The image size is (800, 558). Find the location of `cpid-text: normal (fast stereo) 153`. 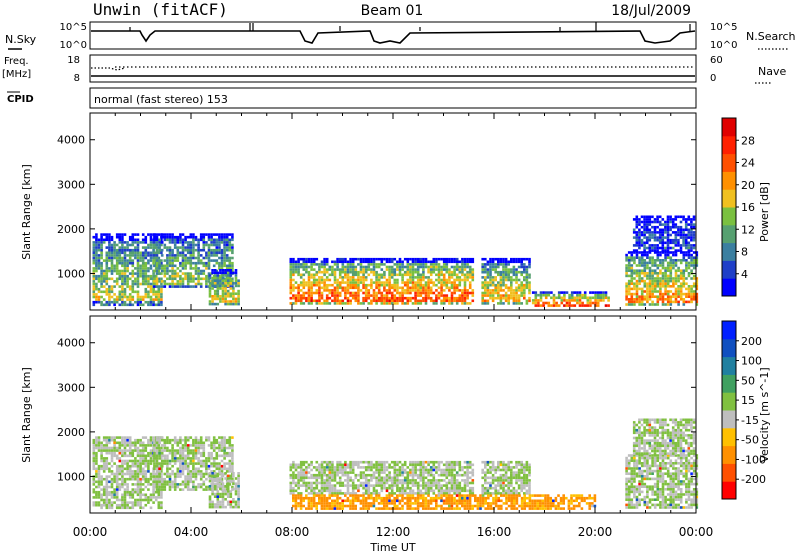

cpid-text: normal (fast stereo) 153 is located at coordinates (161, 99).